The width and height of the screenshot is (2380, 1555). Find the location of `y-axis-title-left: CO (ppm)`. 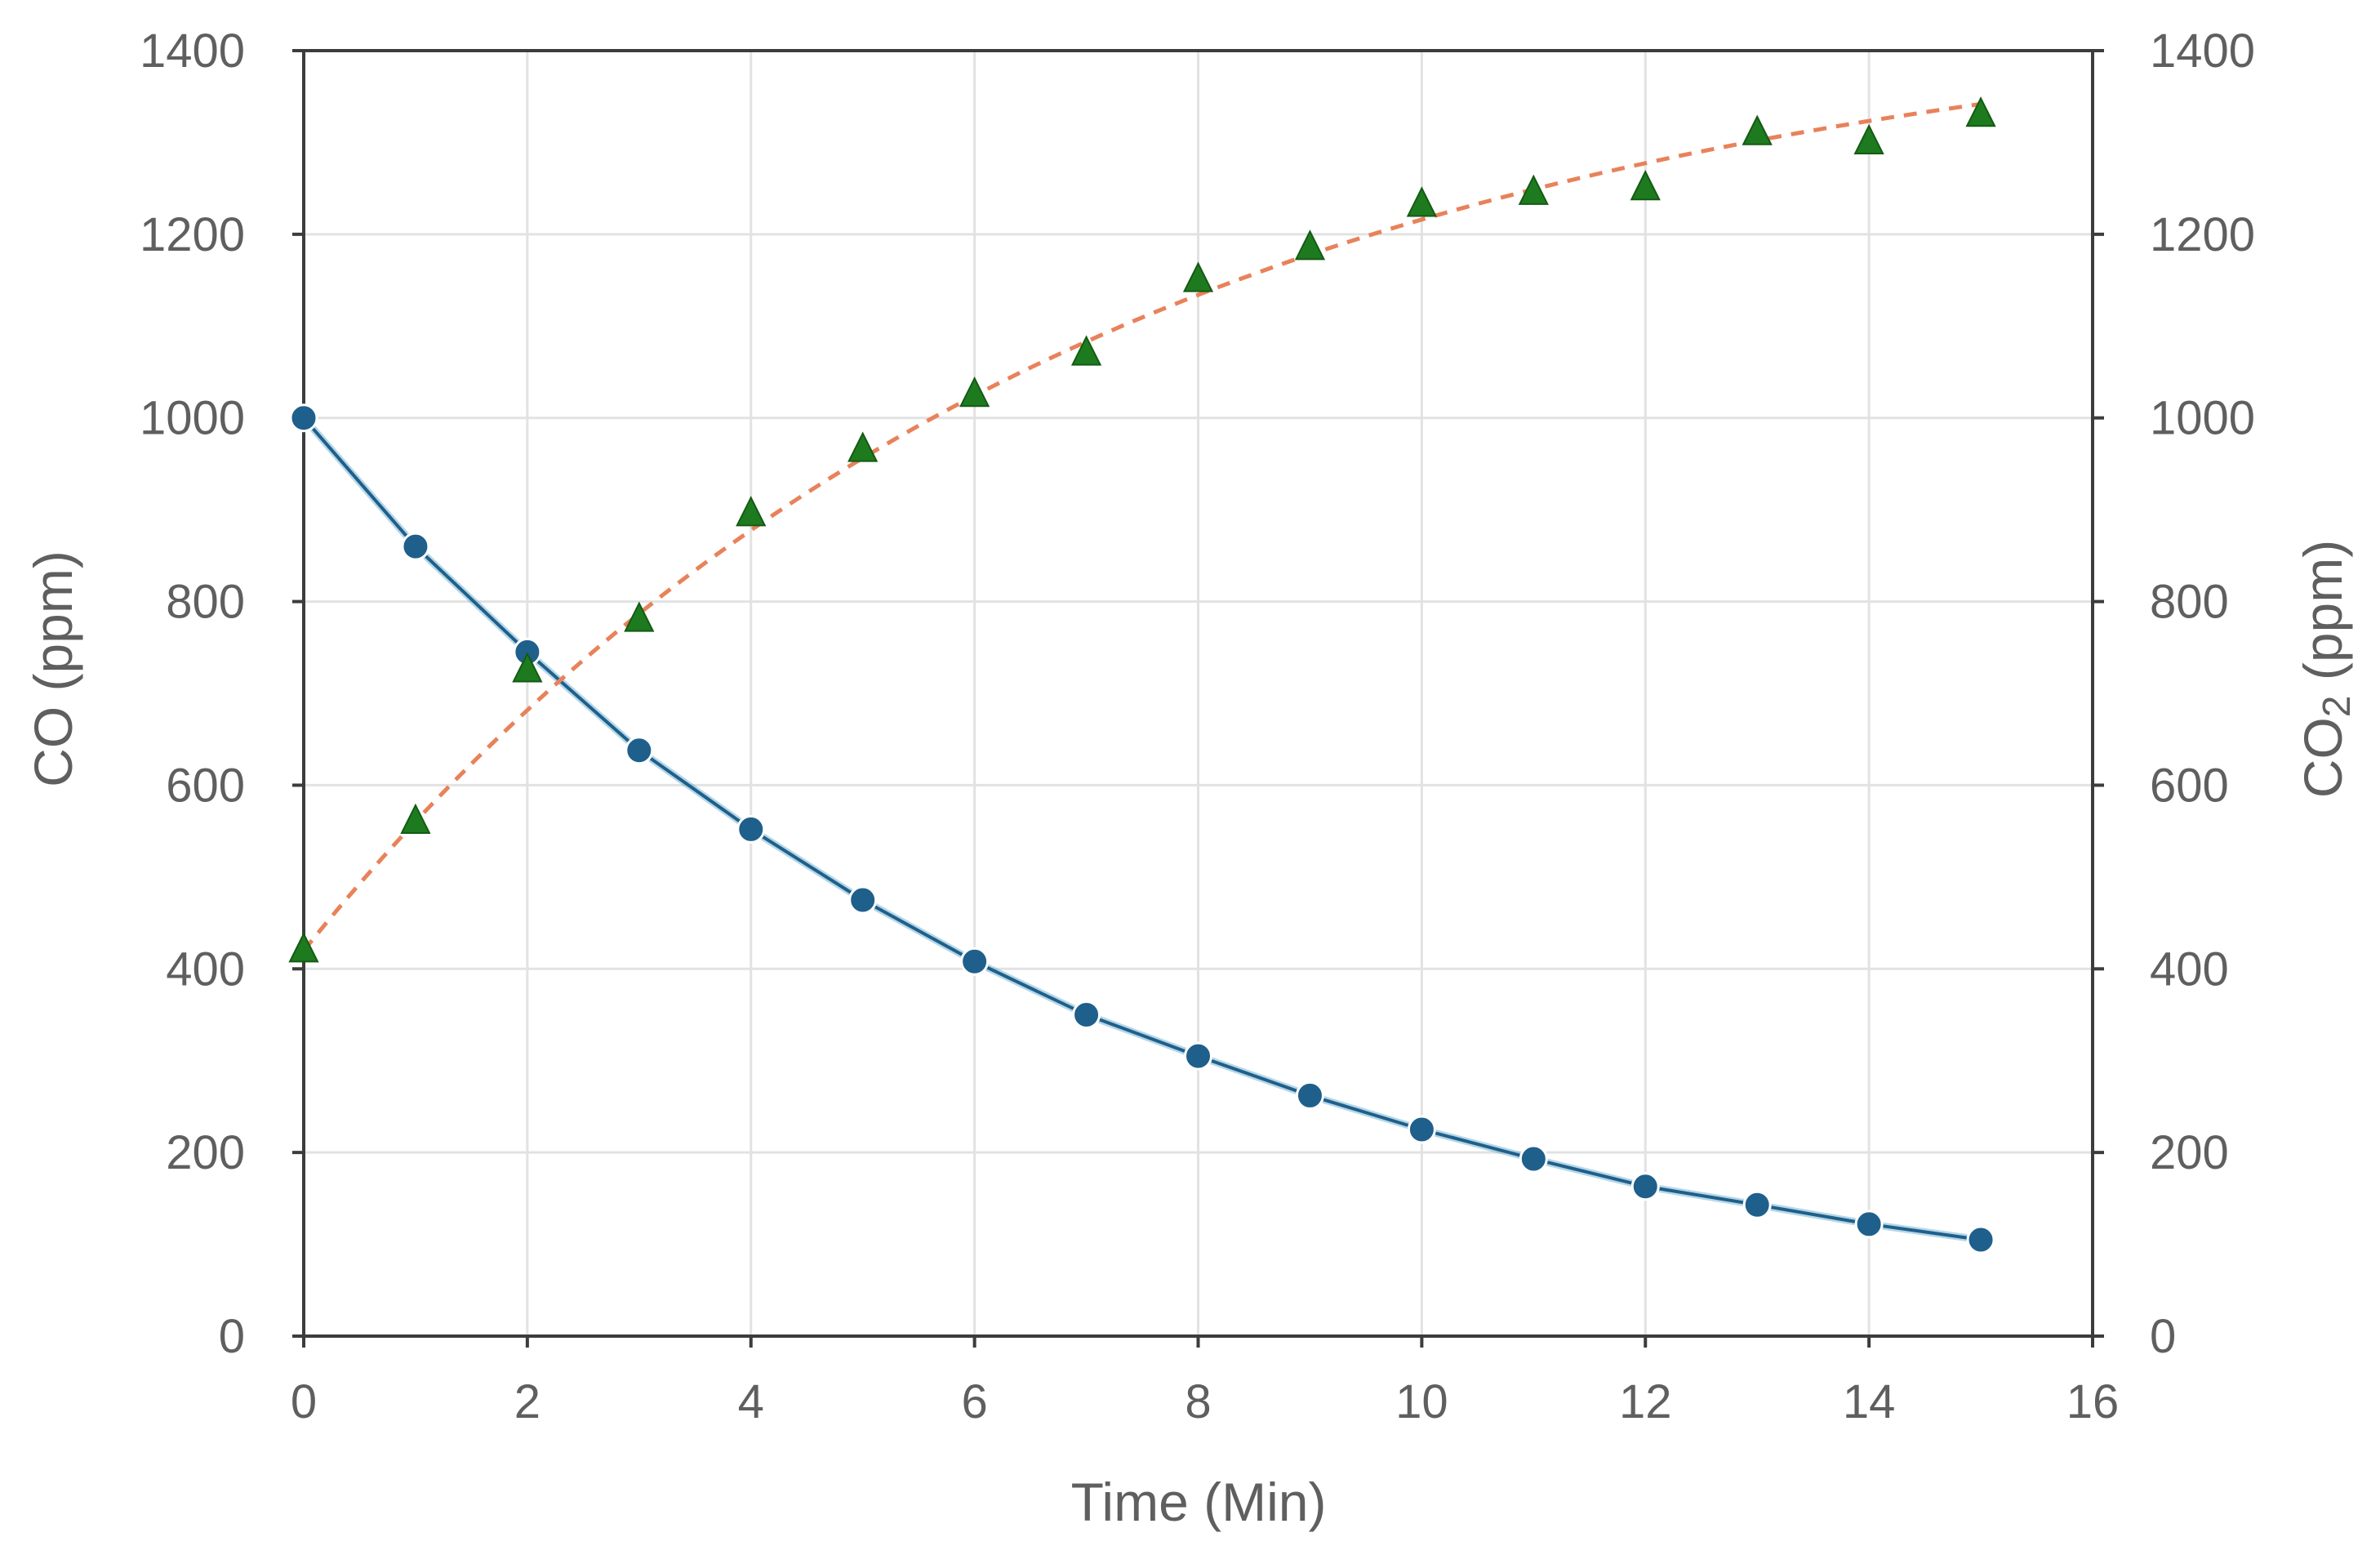

y-axis-title-left: CO (ppm) is located at coordinates (53, 668).